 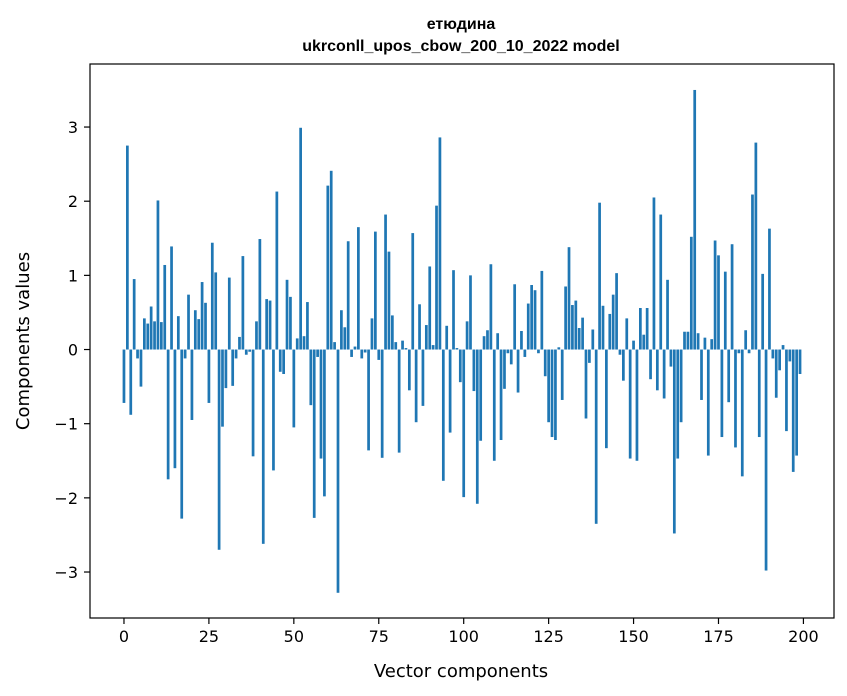 I want to click on x-tick-label: 175, so click(x=718, y=636).